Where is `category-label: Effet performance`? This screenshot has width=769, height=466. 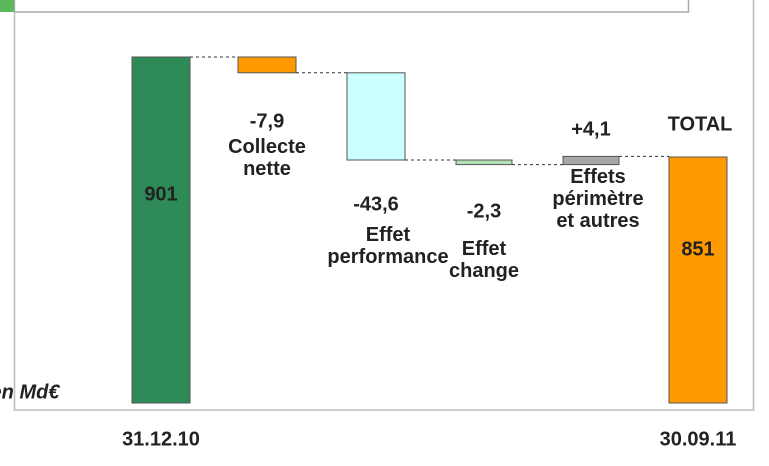 category-label: Effet performance is located at coordinates (387, 246).